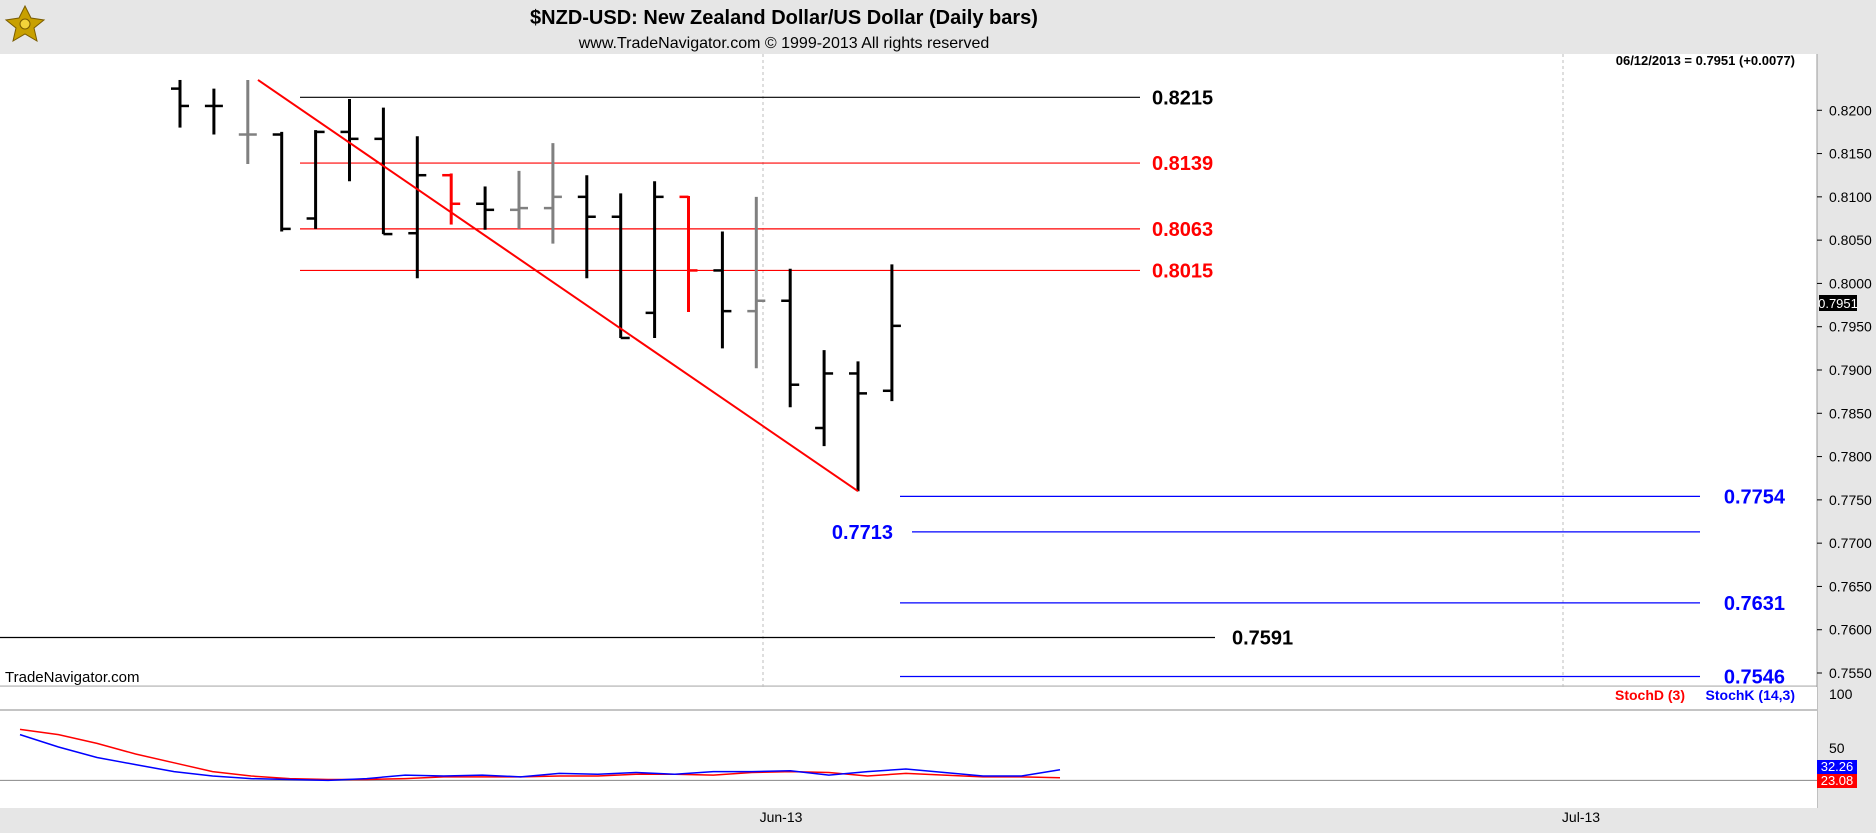 The image size is (1876, 833). I want to click on price-tick-label: 0.7700, so click(1850, 543).